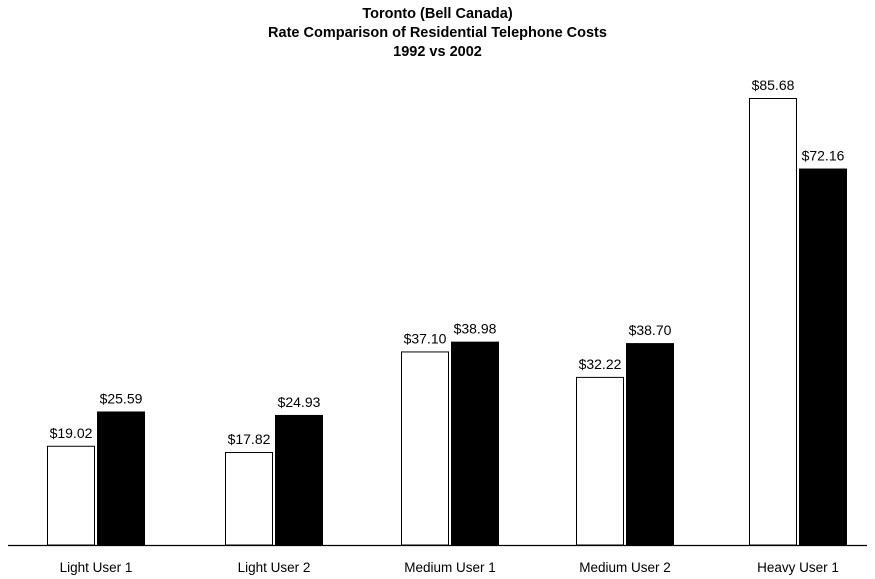 The height and width of the screenshot is (579, 875). I want to click on data-label-series1-0: $19.02, so click(71, 433).